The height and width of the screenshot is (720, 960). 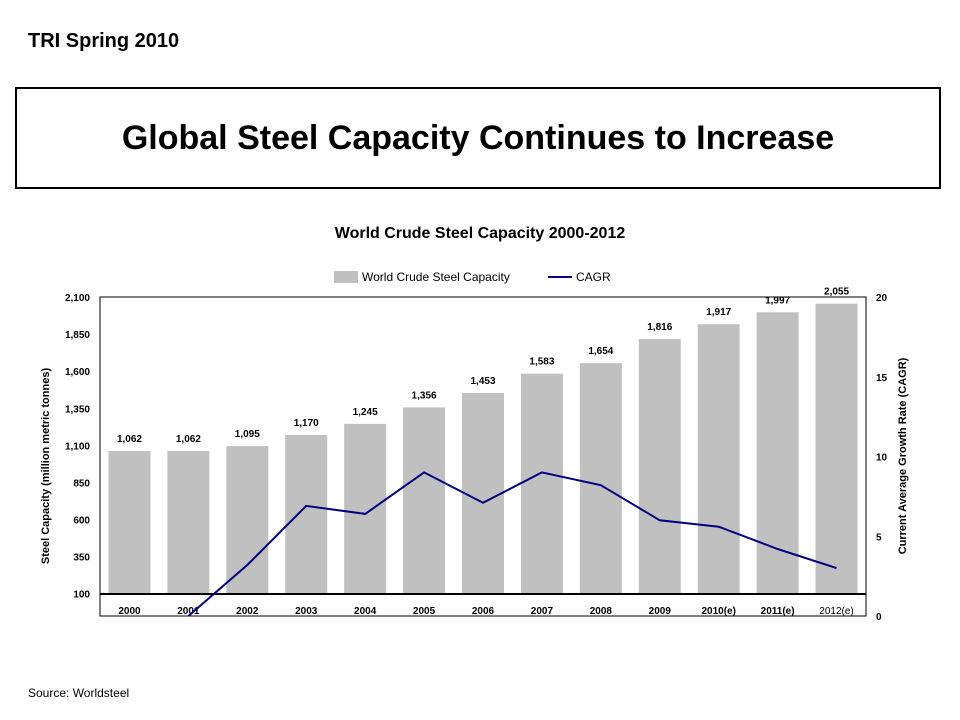 What do you see at coordinates (777, 453) in the screenshot?
I see `bar-2011(e)` at bounding box center [777, 453].